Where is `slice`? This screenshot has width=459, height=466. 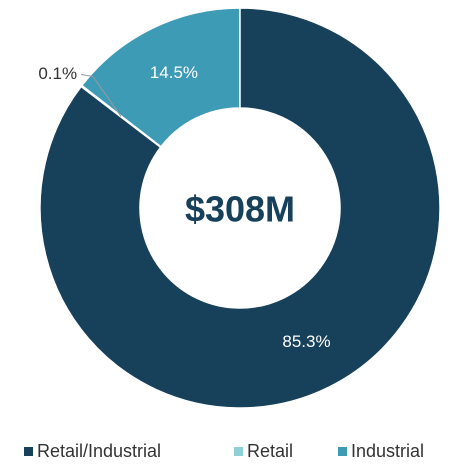 slice is located at coordinates (160, 77).